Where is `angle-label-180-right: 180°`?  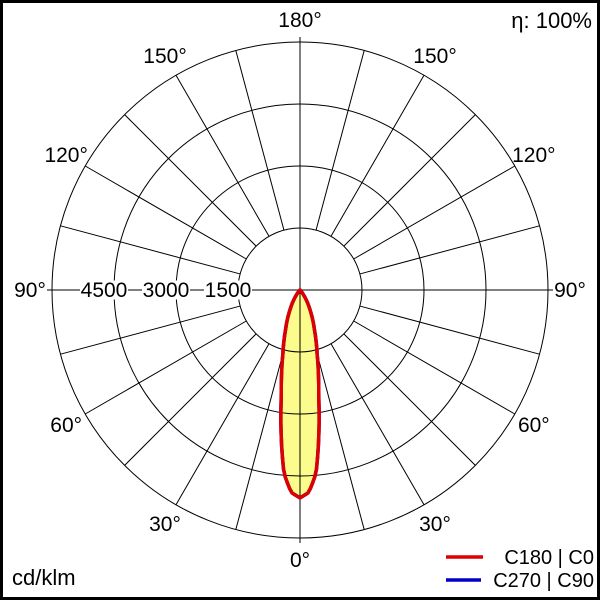
angle-label-180-right: 180° is located at coordinates (299, 20).